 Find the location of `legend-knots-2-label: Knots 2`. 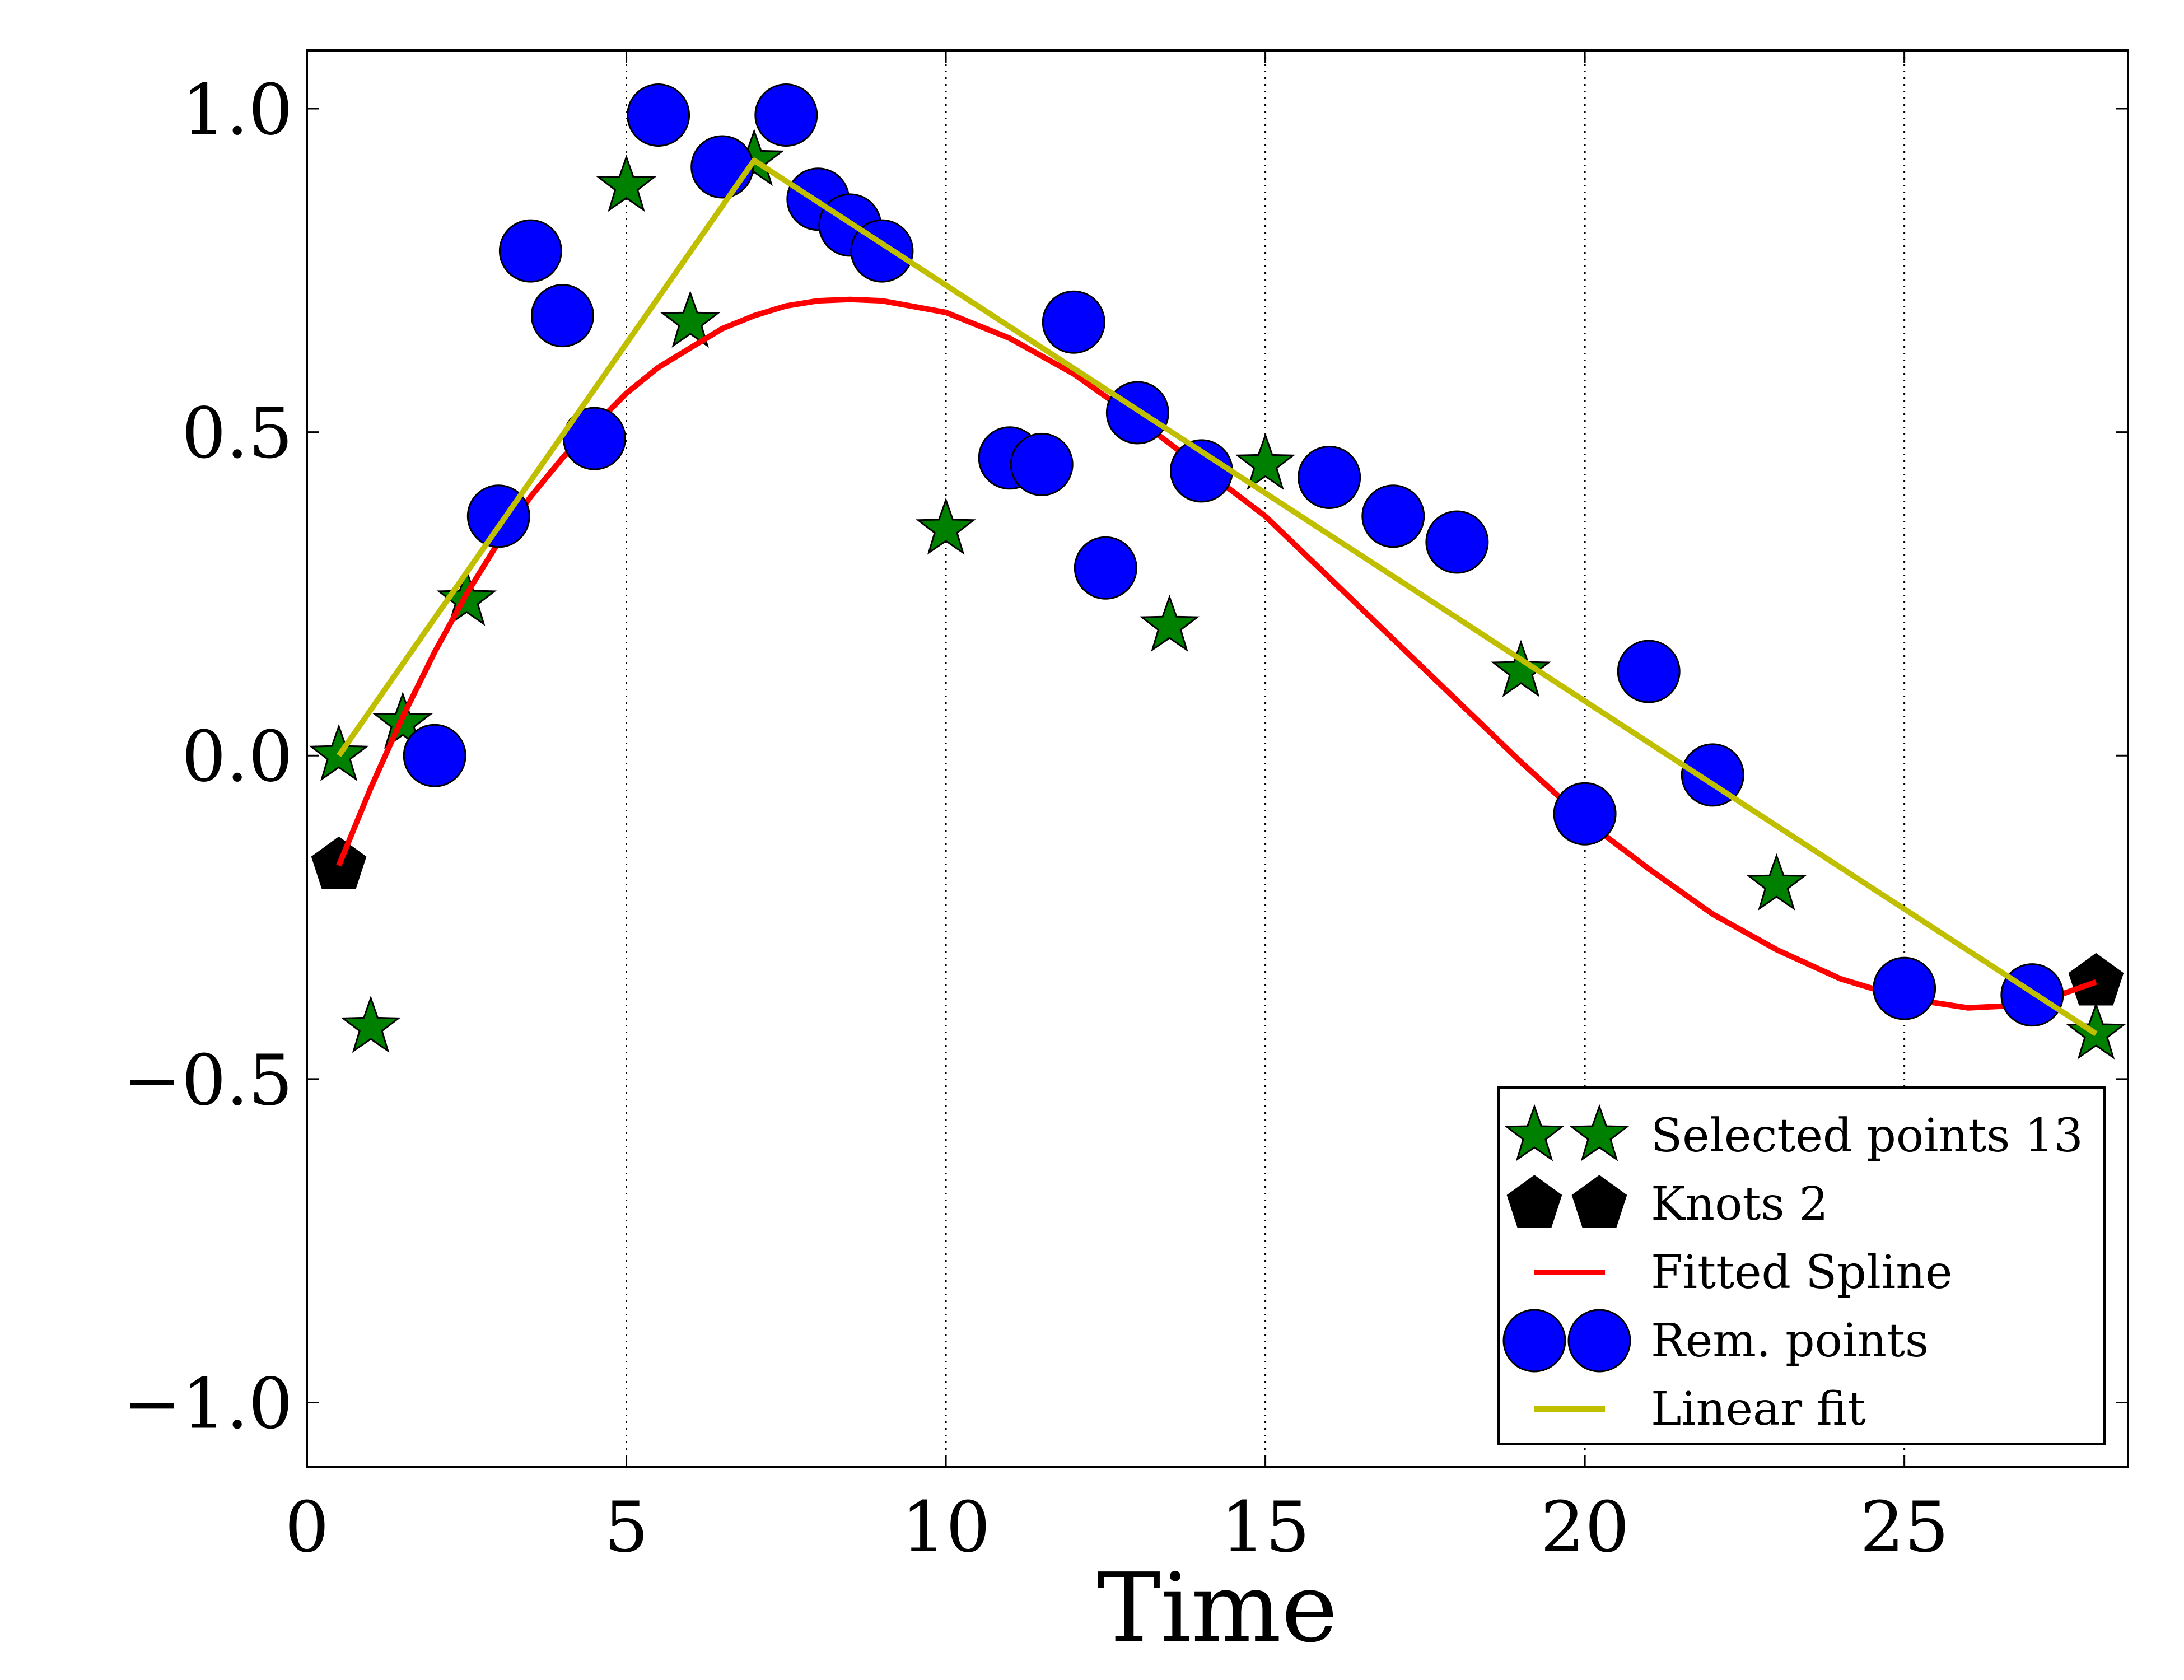

legend-knots-2-label: Knots 2 is located at coordinates (1740, 1205).